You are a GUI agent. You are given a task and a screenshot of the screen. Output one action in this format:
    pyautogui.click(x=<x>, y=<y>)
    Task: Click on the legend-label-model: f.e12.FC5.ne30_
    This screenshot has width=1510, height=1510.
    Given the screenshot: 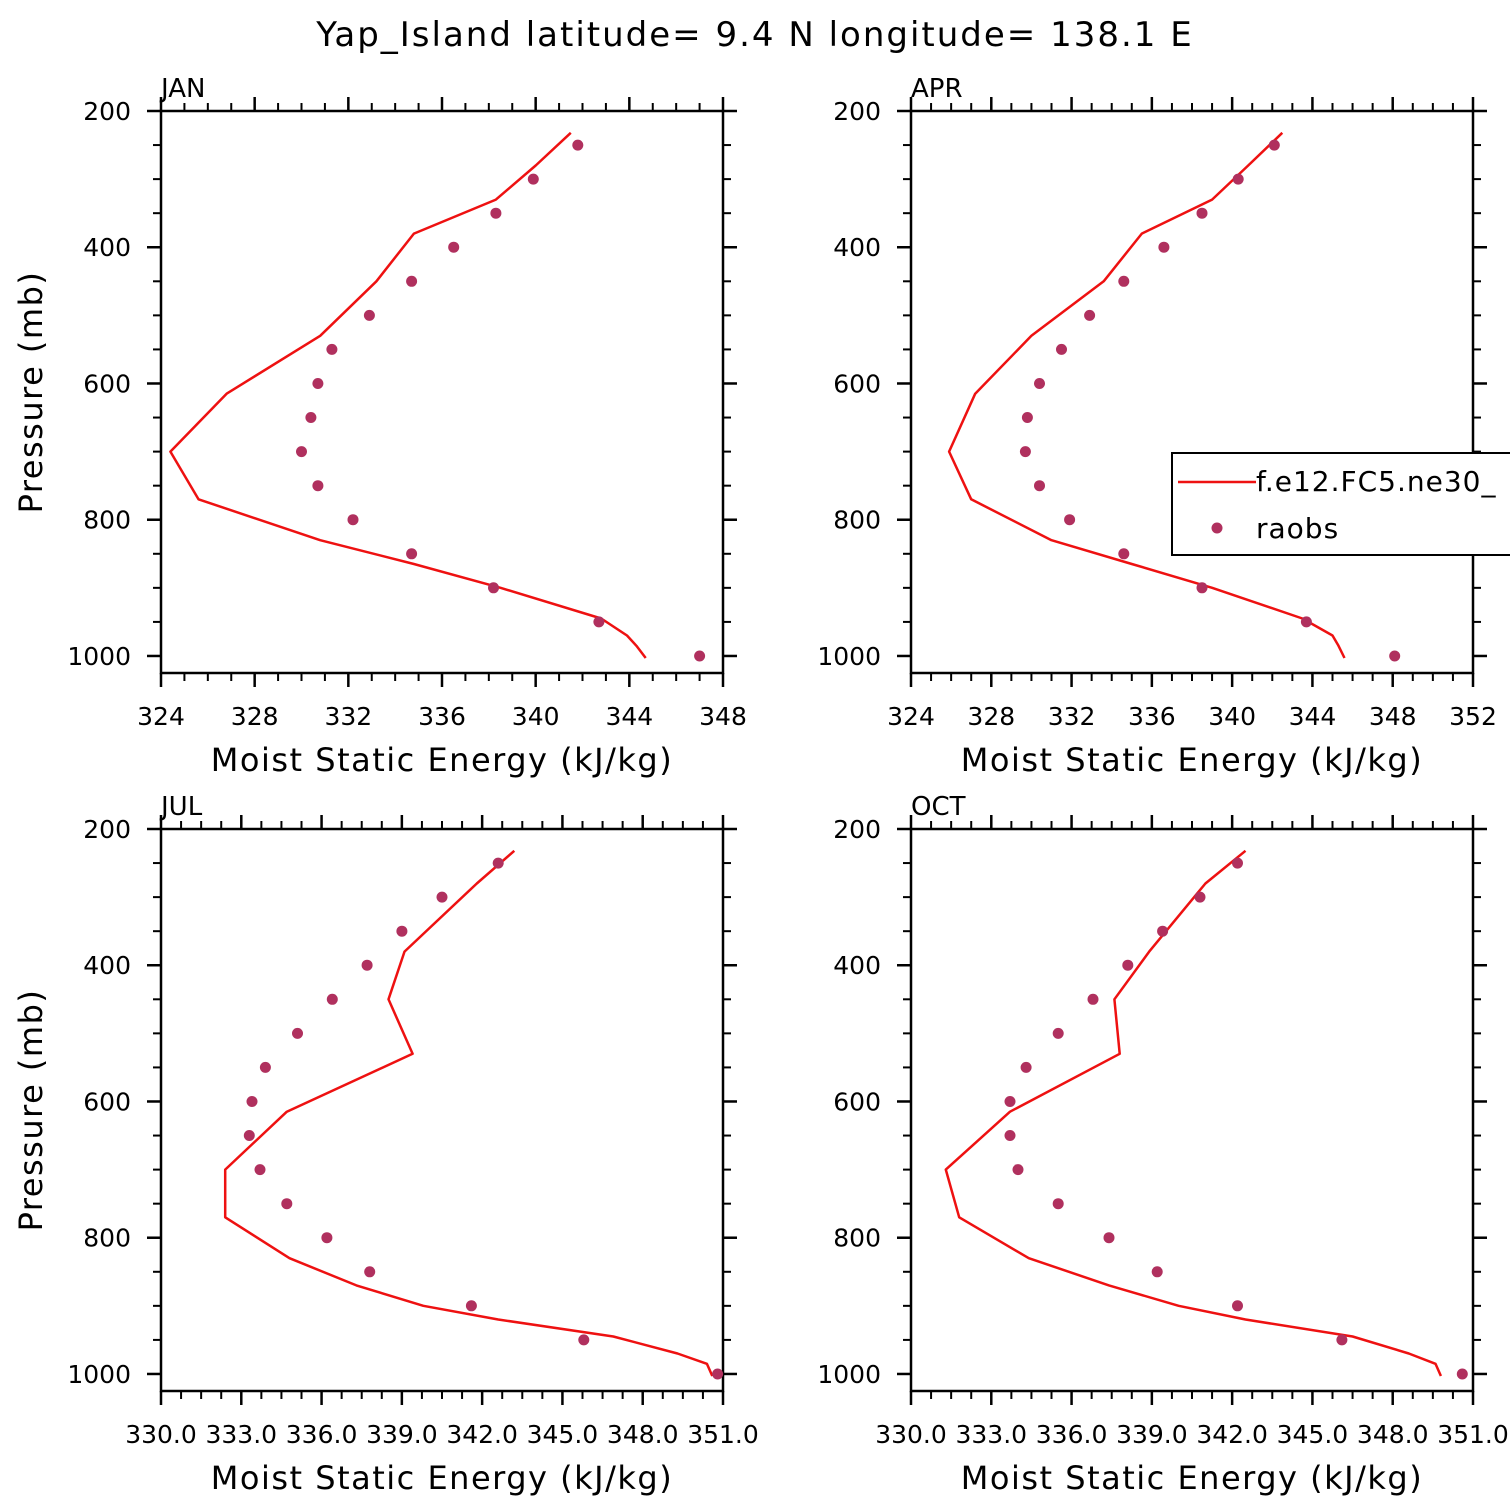 What is the action you would take?
    pyautogui.click(x=1376, y=481)
    